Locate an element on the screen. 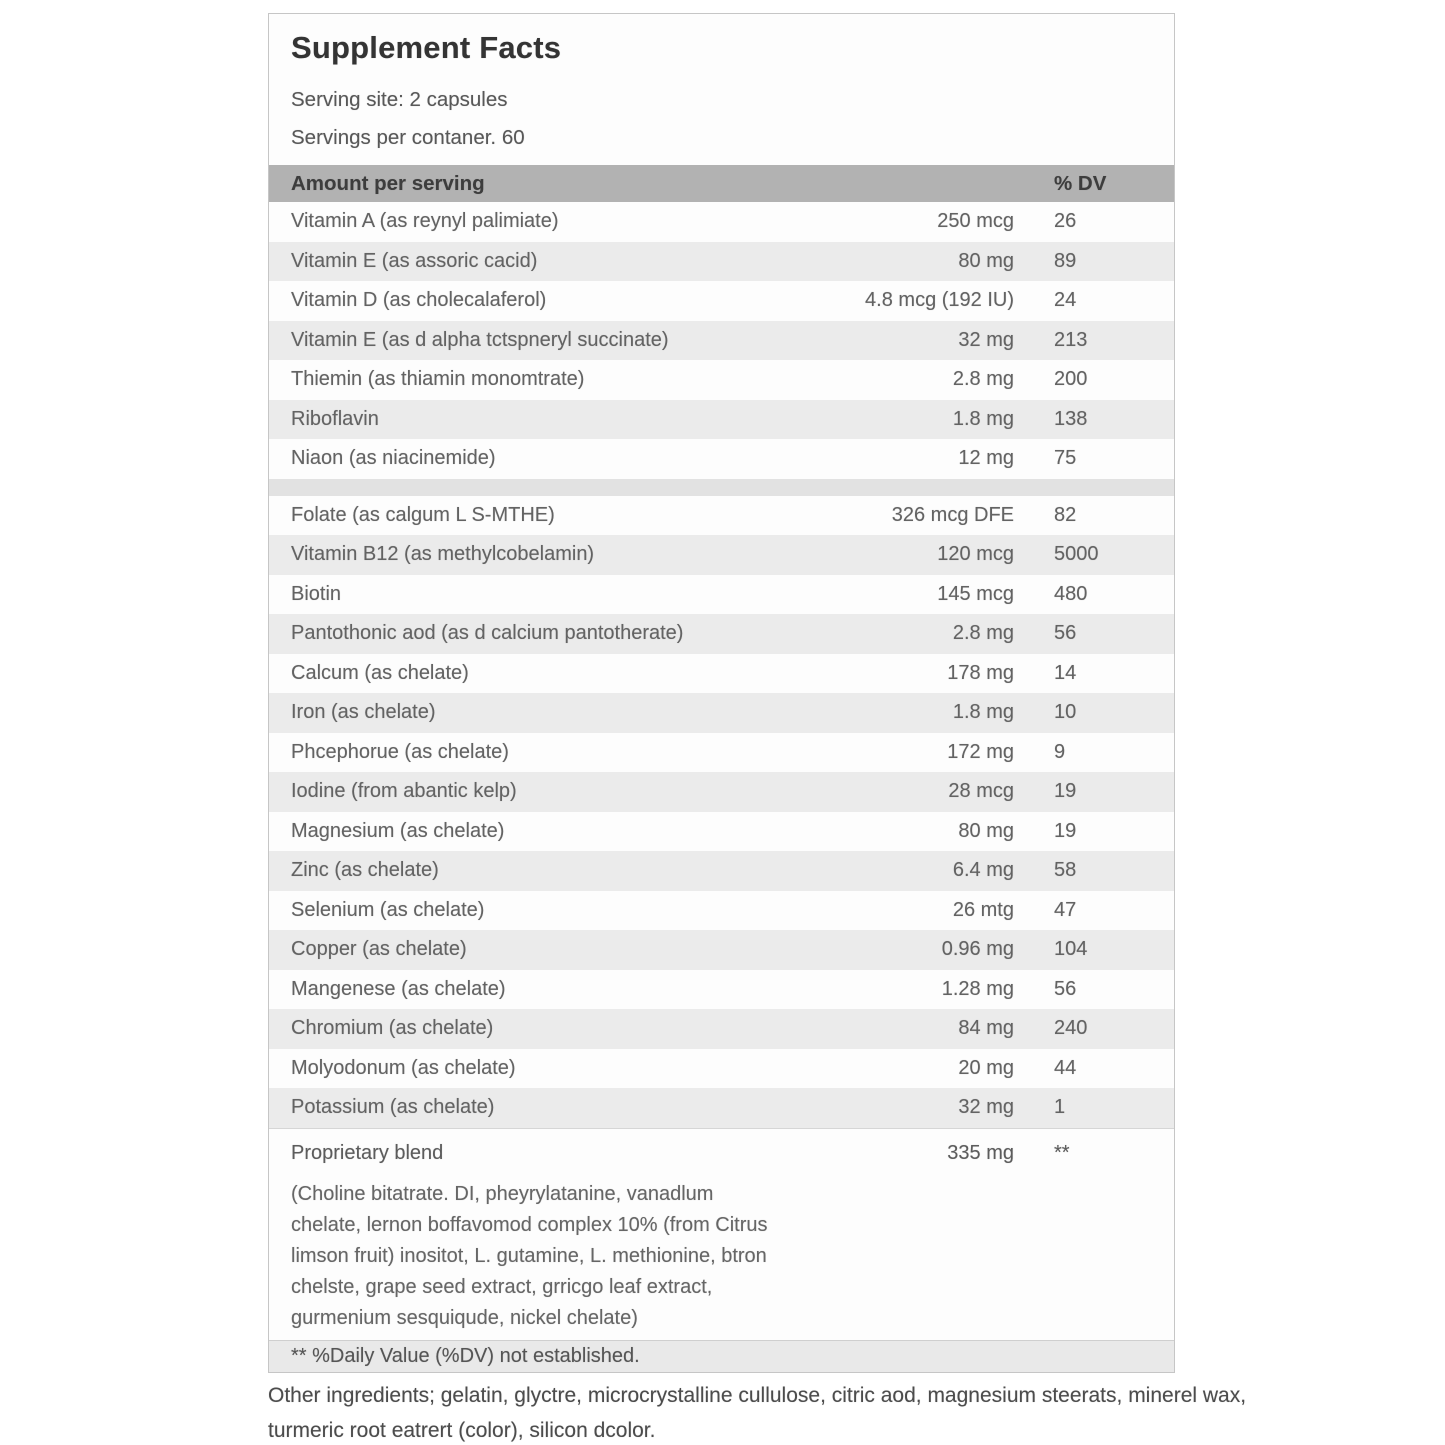  blend-desc-line: gurmenium sesquiqude, nickel chelate) is located at coordinates (464, 1317).